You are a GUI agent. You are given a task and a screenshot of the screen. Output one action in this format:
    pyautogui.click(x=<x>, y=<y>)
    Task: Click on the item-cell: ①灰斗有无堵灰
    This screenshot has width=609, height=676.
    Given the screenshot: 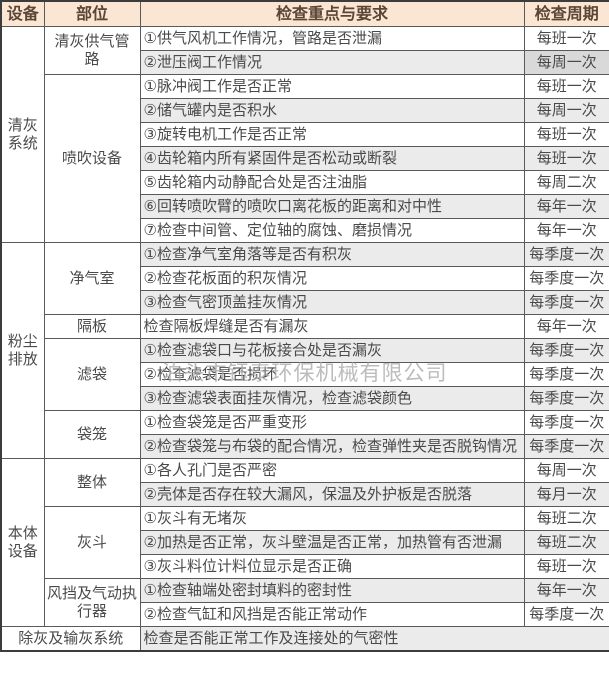 What is the action you would take?
    pyautogui.click(x=332, y=518)
    